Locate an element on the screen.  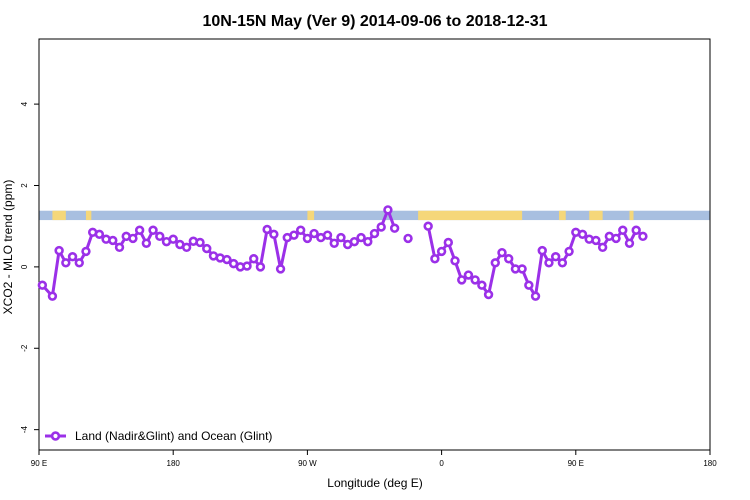
land-ocean-band is located at coordinates (374, 215).